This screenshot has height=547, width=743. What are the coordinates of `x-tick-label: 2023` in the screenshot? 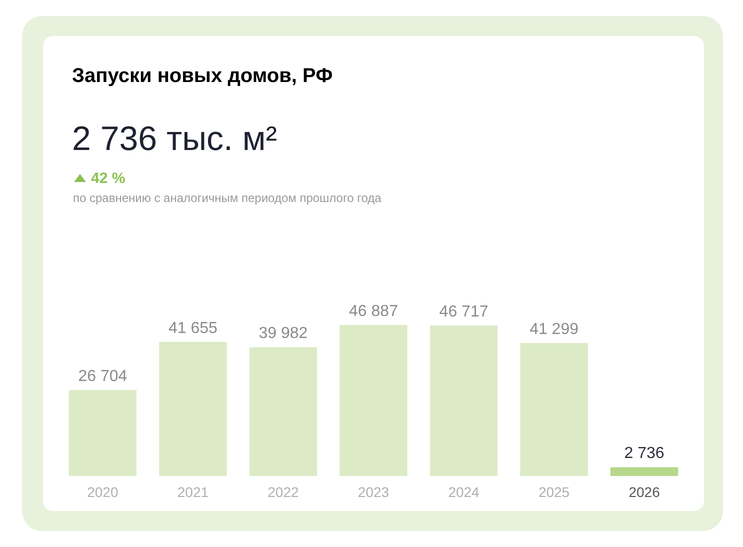 It's located at (374, 492).